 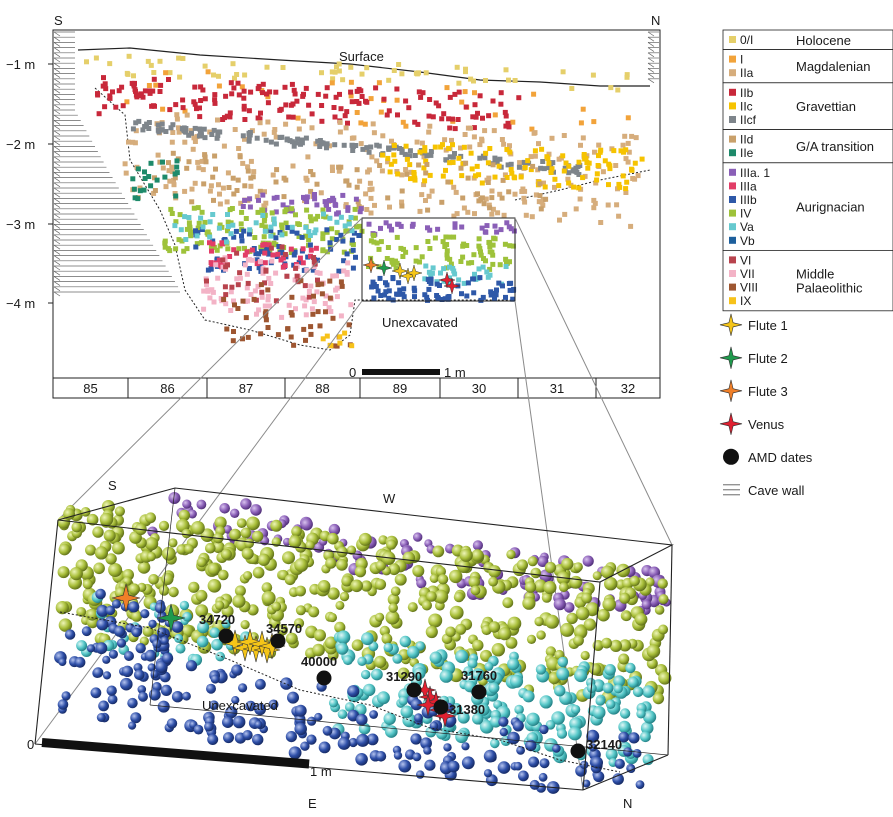 I want to click on legend-group-name: Gravettian, so click(x=826, y=106).